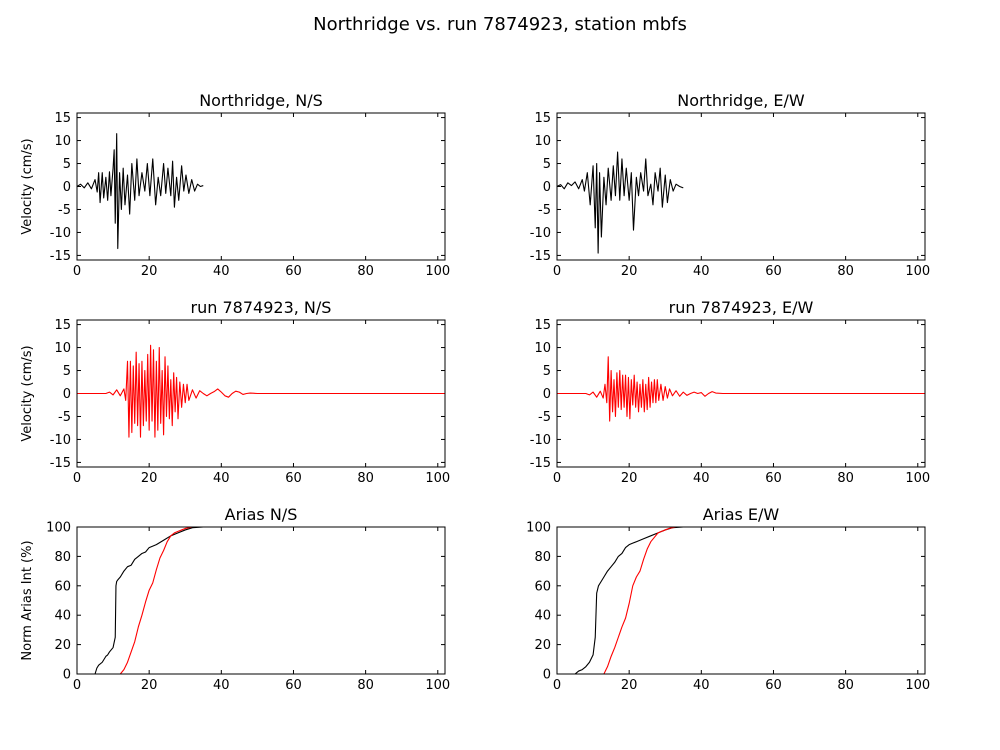 The image size is (1000, 750). Describe the element at coordinates (261, 307) in the screenshot. I see `subplot-title: run 7874923, N/S` at that location.